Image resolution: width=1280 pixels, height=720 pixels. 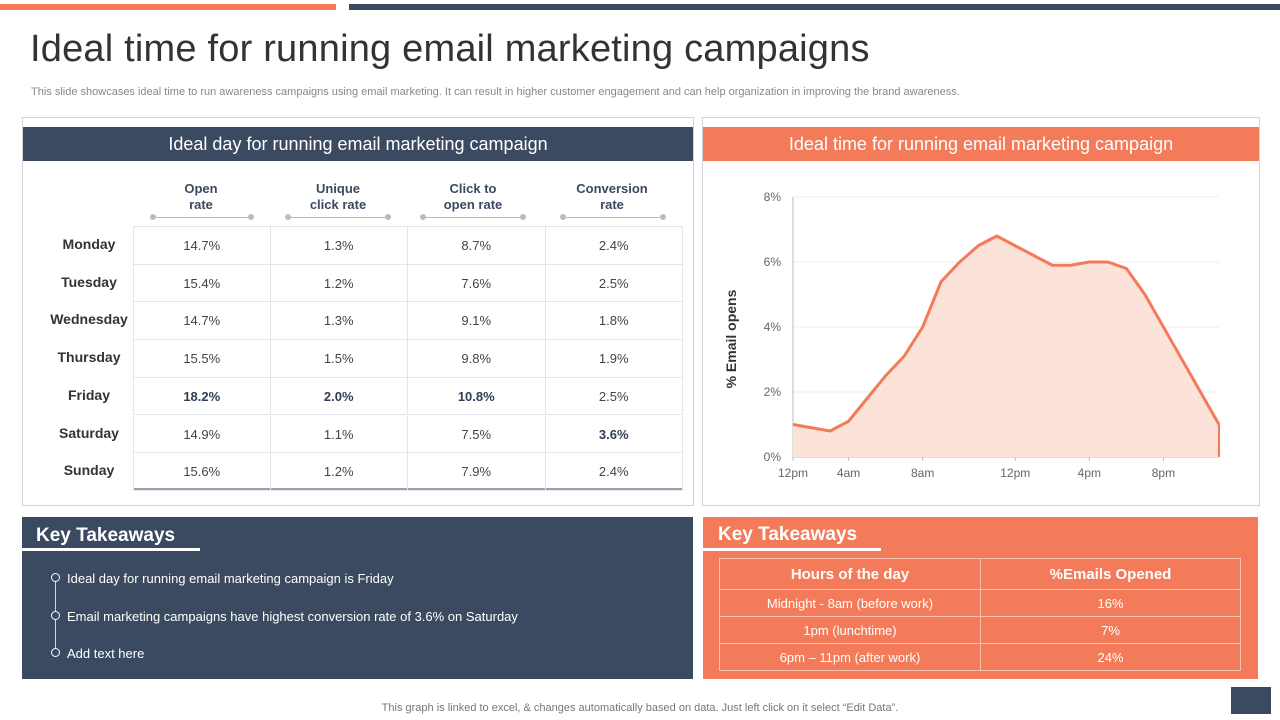 What do you see at coordinates (614, 359) in the screenshot?
I see `table-cell: 1.9%` at bounding box center [614, 359].